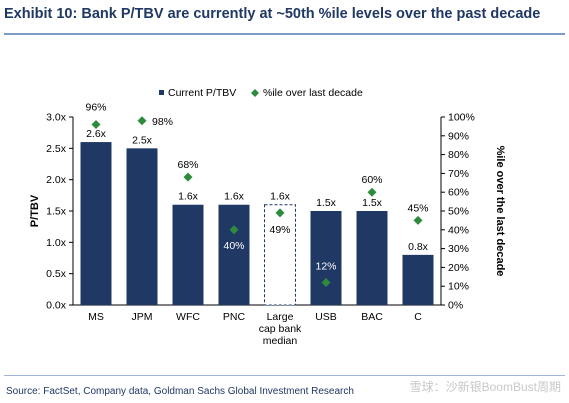  What do you see at coordinates (56, 118) in the screenshot?
I see `left-tick-label: 3.0x` at bounding box center [56, 118].